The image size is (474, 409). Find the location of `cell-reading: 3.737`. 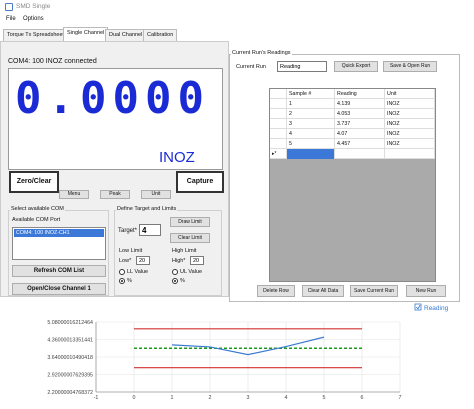

cell-reading: 3.737 is located at coordinates (360, 124).